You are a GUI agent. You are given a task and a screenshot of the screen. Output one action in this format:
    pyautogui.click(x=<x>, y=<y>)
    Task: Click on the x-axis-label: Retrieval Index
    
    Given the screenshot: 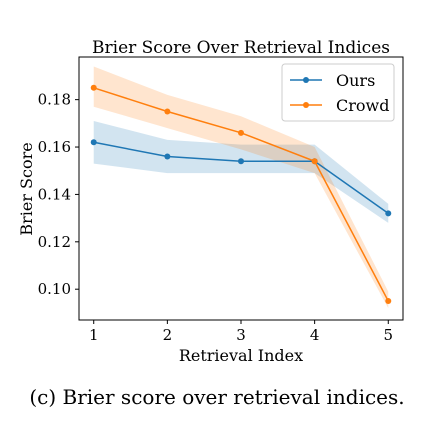 What is the action you would take?
    pyautogui.click(x=241, y=355)
    